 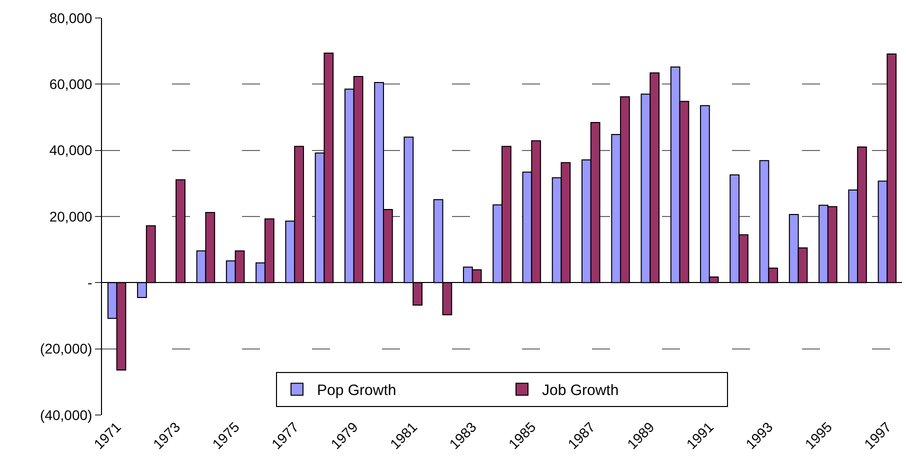 I want to click on y-tick-label: -, so click(x=90, y=282).